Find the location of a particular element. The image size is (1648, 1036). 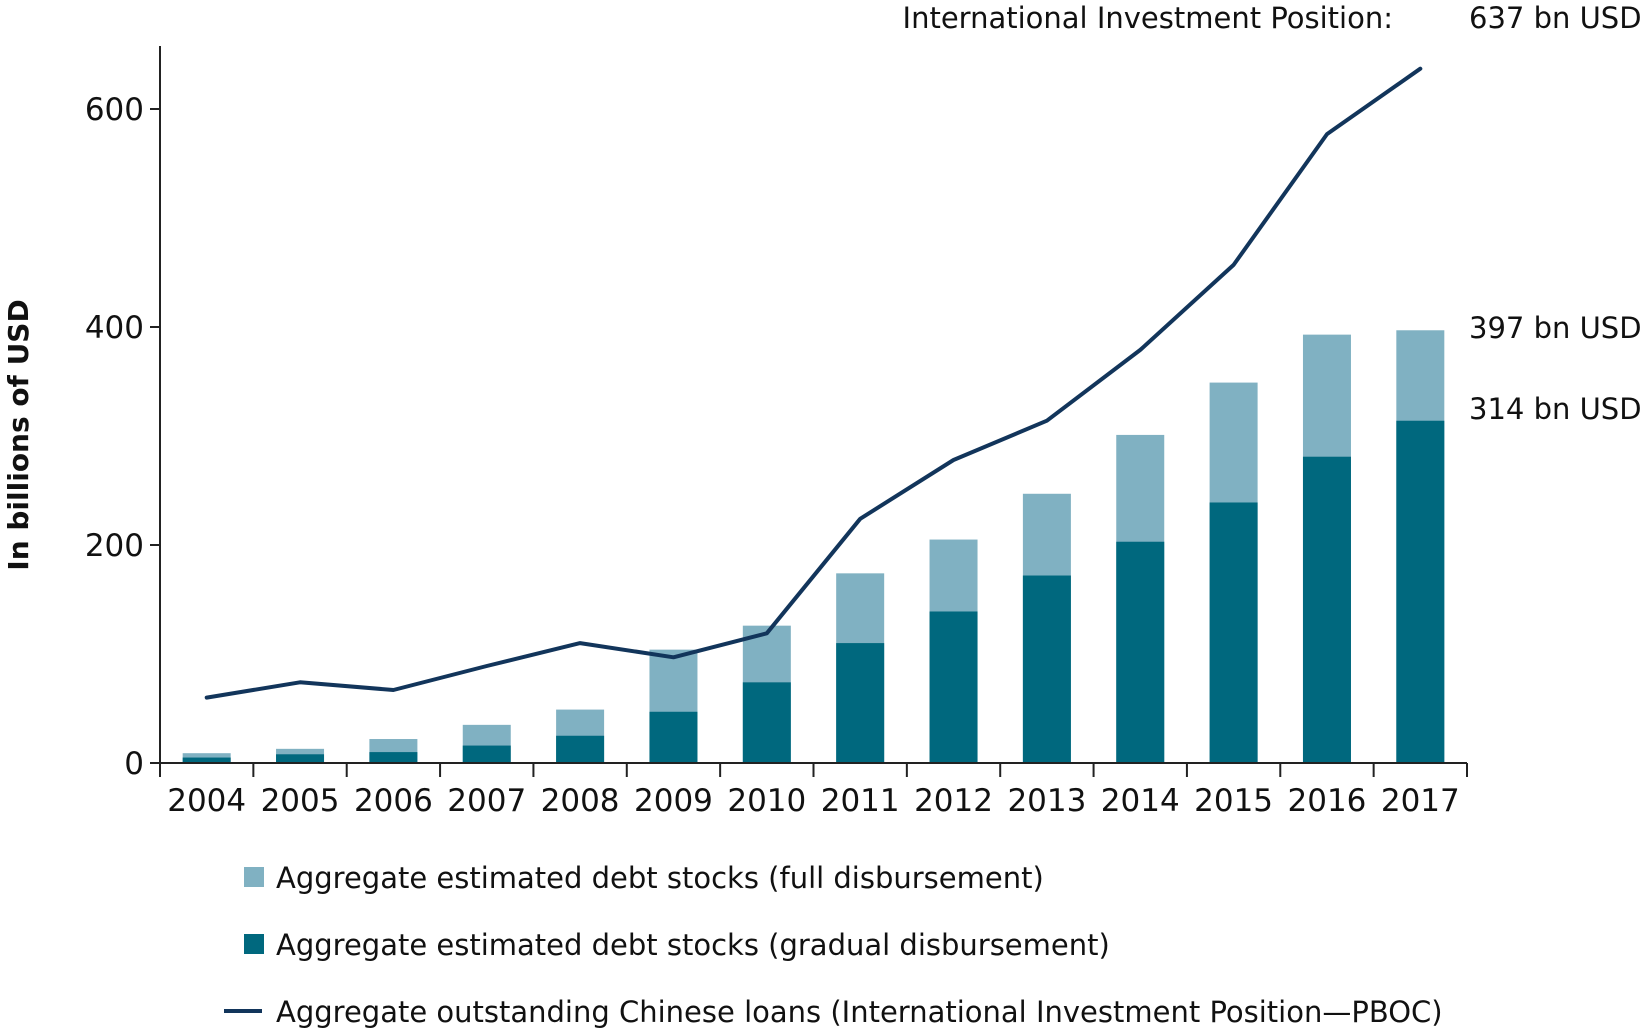

x-tick-label-2004: 2004 is located at coordinates (206, 801).